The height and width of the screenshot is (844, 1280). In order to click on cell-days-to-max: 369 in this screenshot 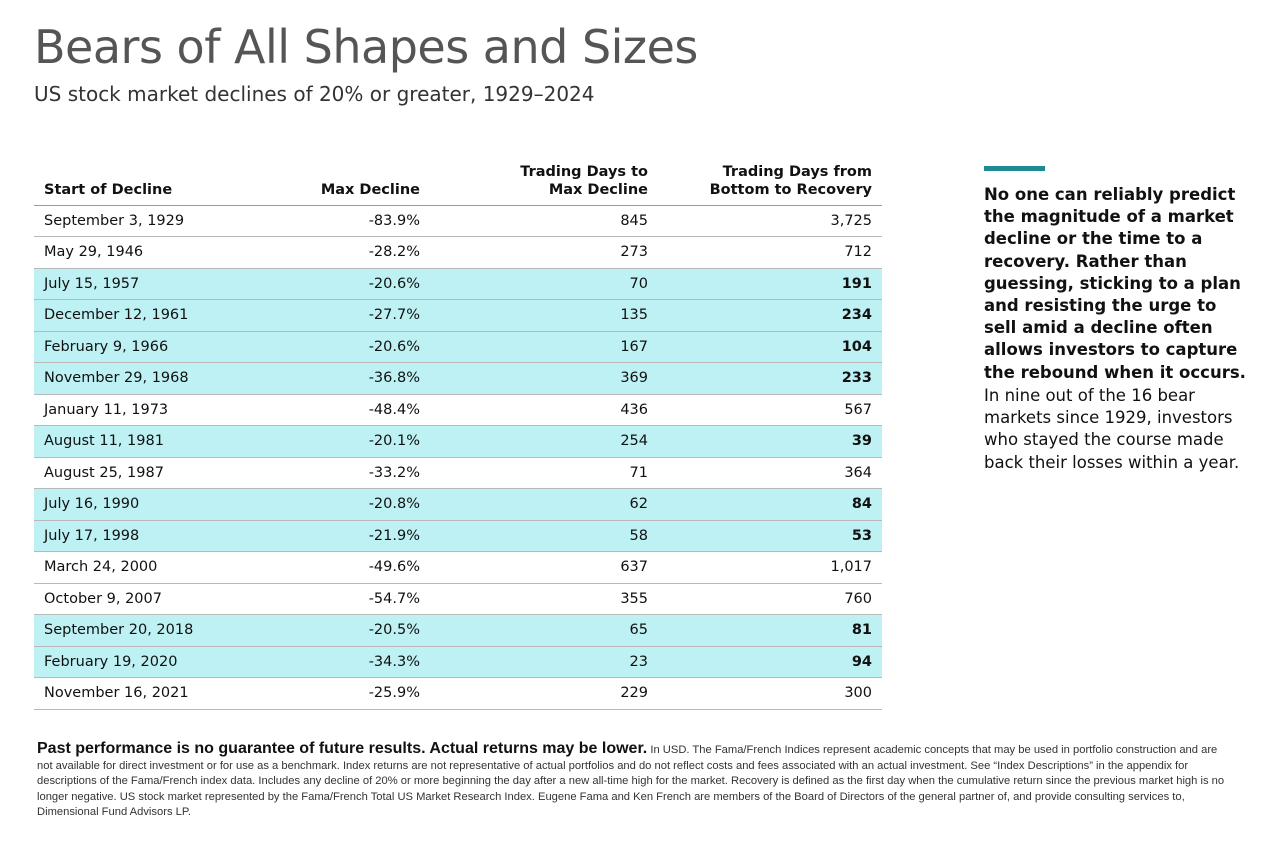, I will do `click(544, 378)`.